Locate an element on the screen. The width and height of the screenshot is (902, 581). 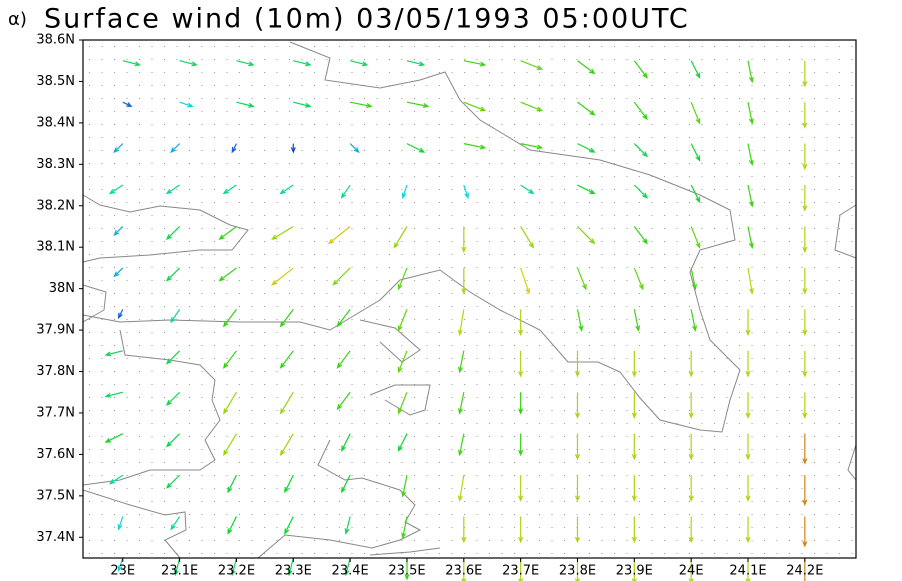
y-tick-label: 37.5N is located at coordinates (55, 495).